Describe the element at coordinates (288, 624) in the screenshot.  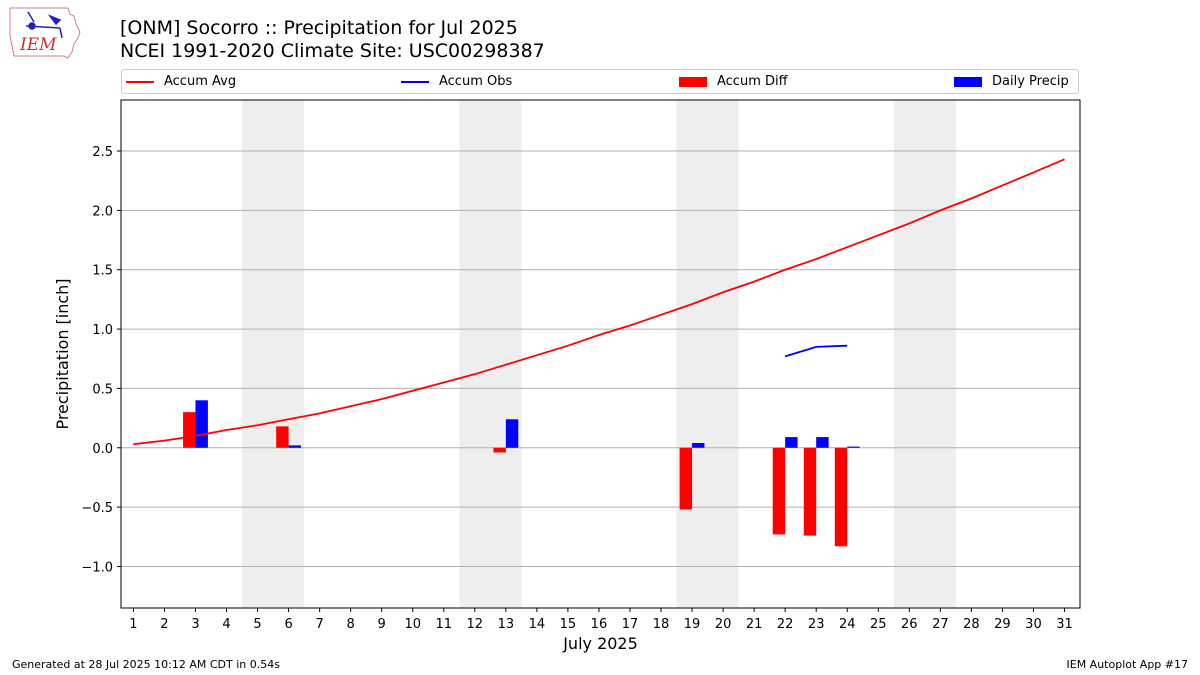
I see `x-tick-label: 6` at that location.